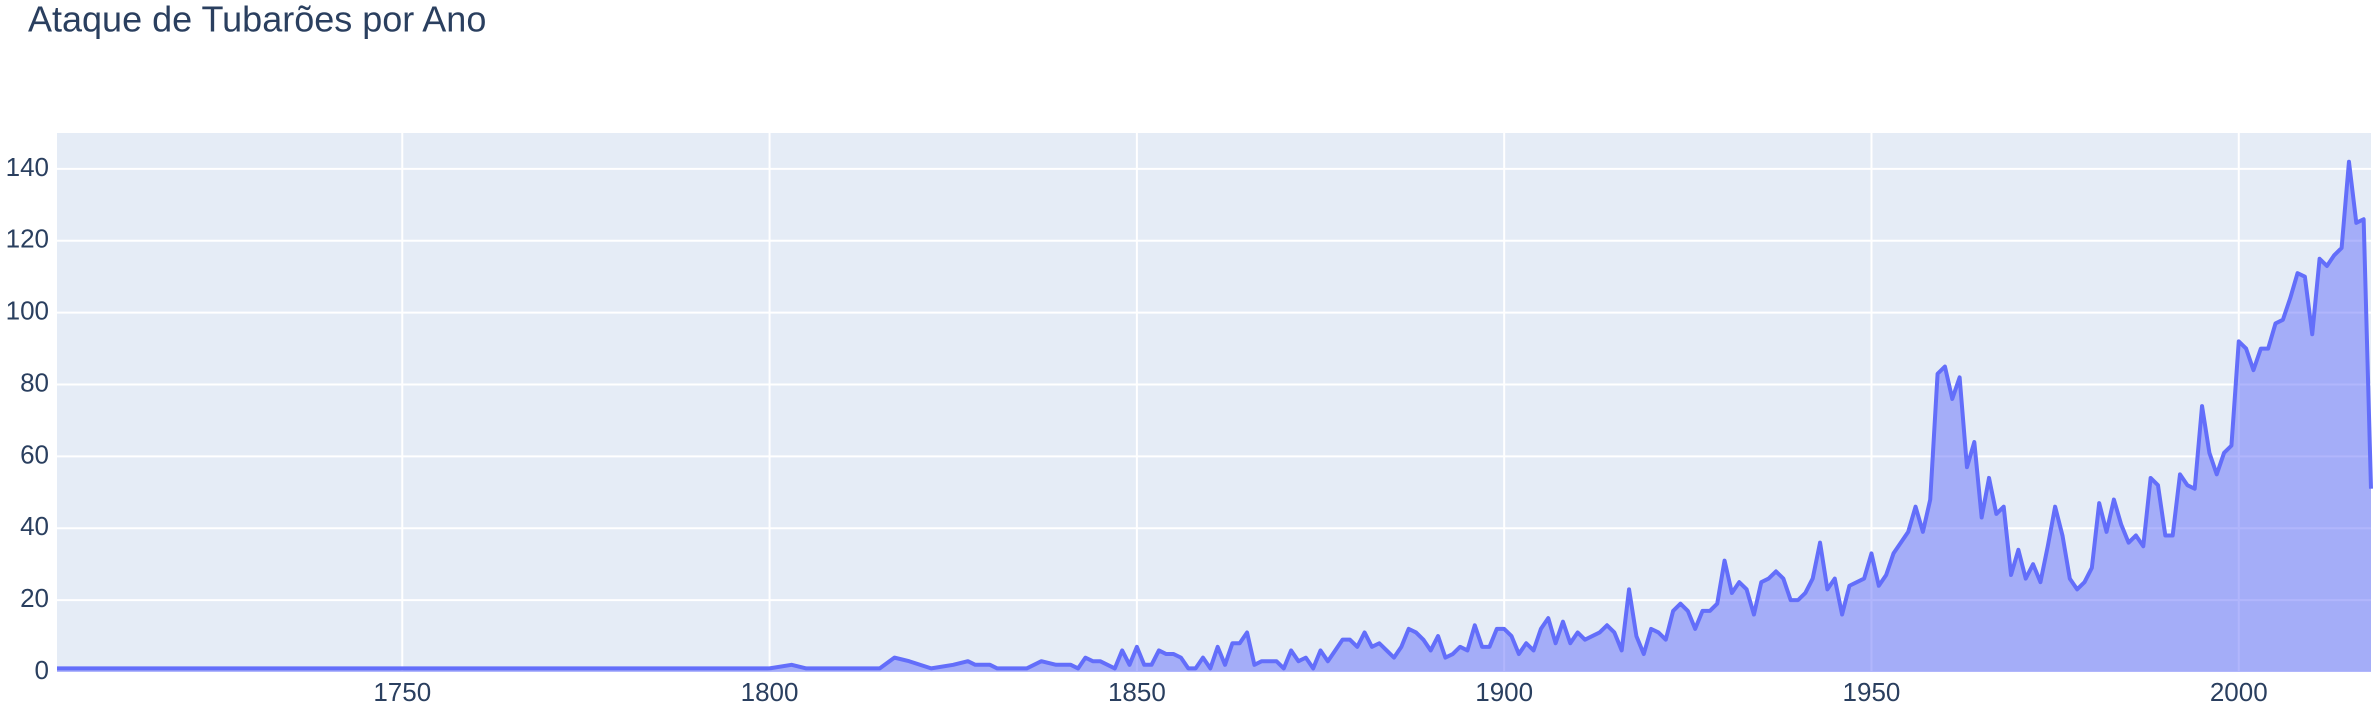 The image size is (2374, 720). Describe the element at coordinates (42, 670) in the screenshot. I see `y-tick-label: 0` at that location.